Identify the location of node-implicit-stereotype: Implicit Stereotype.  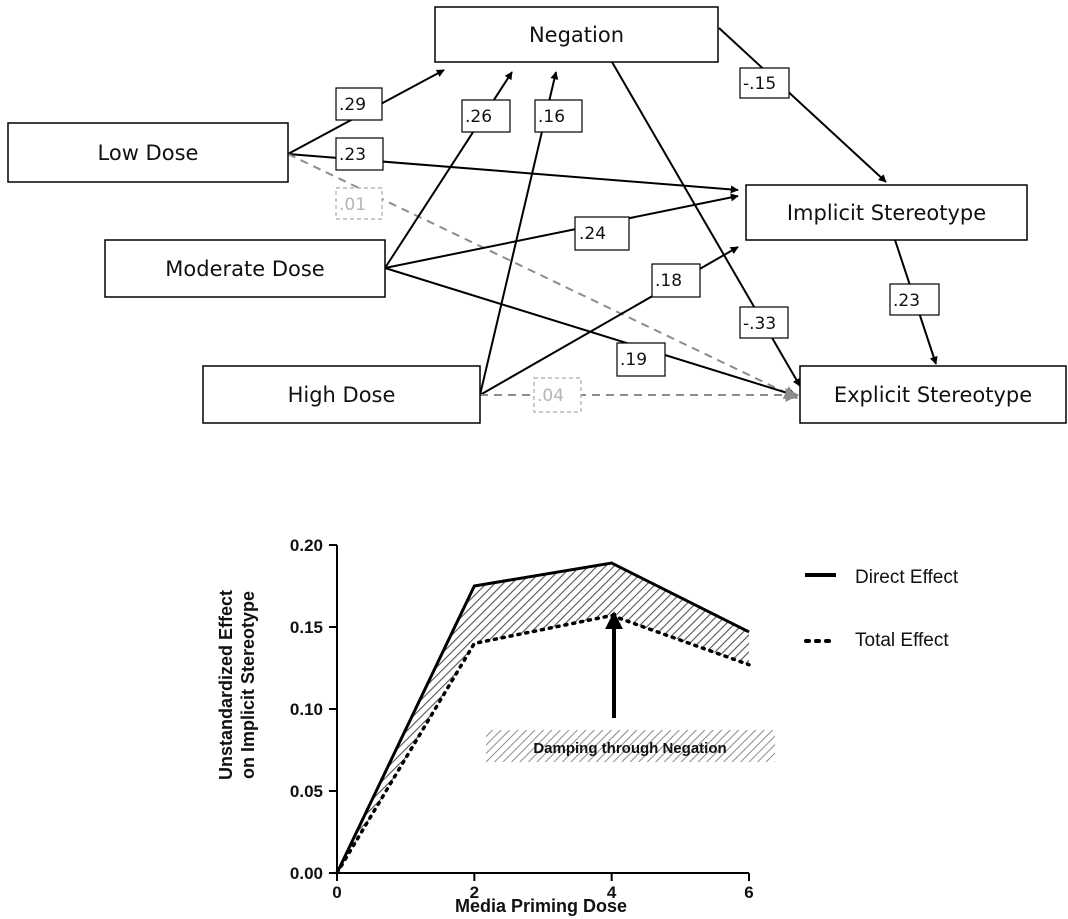
(886, 212).